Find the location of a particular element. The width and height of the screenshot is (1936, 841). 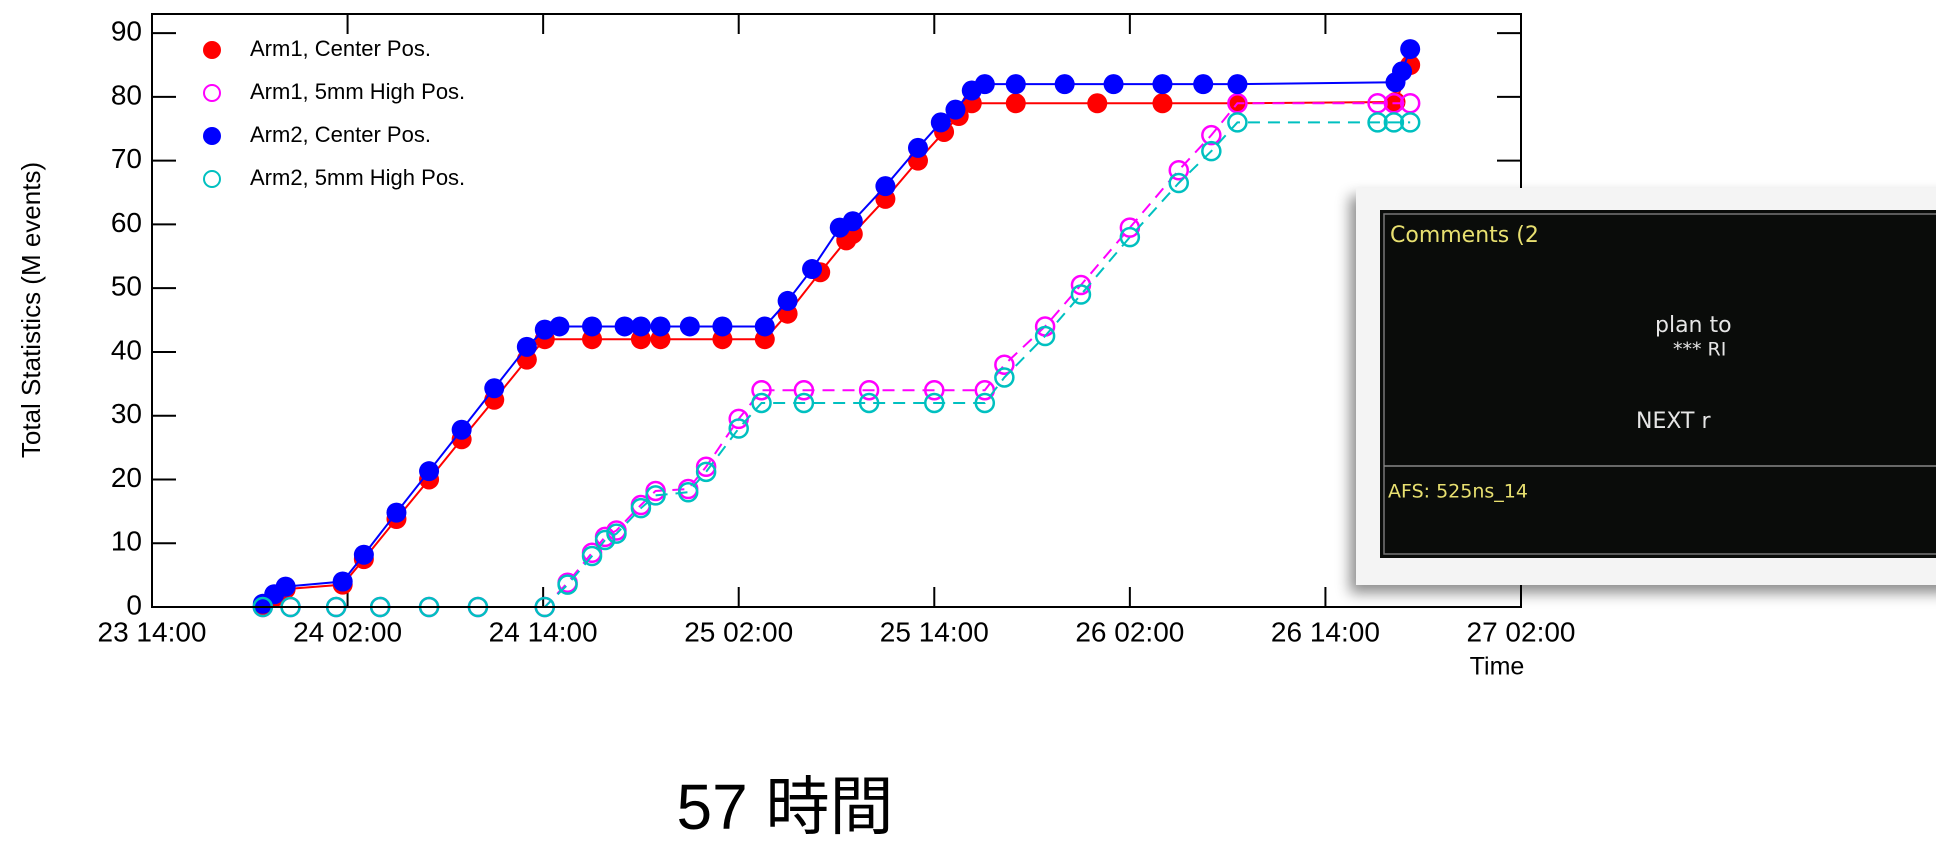

y-tick-label: 20 is located at coordinates (126, 477).